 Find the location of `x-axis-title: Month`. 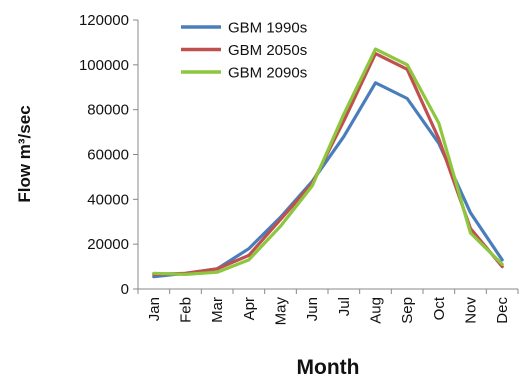

x-axis-title: Month is located at coordinates (328, 367).